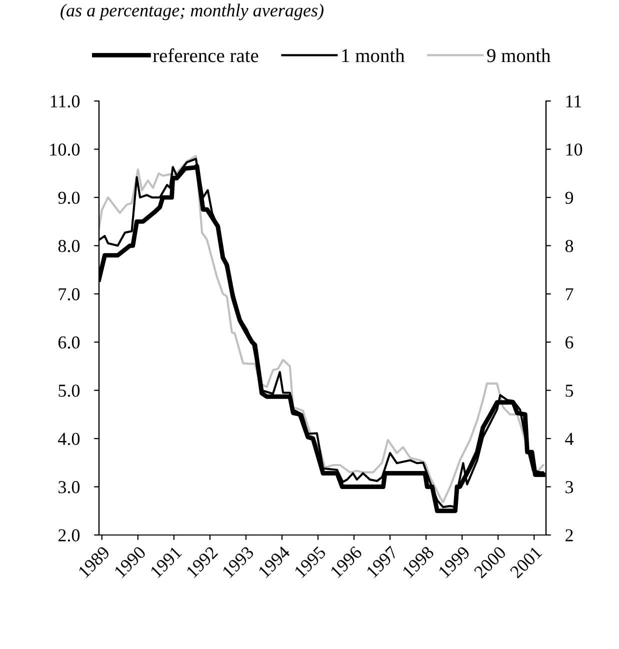  Describe the element at coordinates (69, 439) in the screenshot. I see `y-tick-label: 4.0` at that location.